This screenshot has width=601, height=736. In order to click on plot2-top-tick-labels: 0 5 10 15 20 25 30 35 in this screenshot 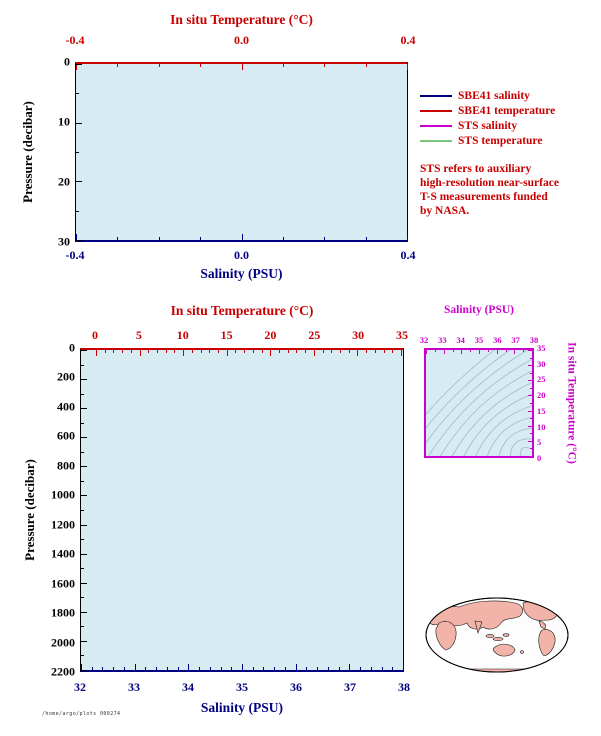, I will do `click(250, 335)`.